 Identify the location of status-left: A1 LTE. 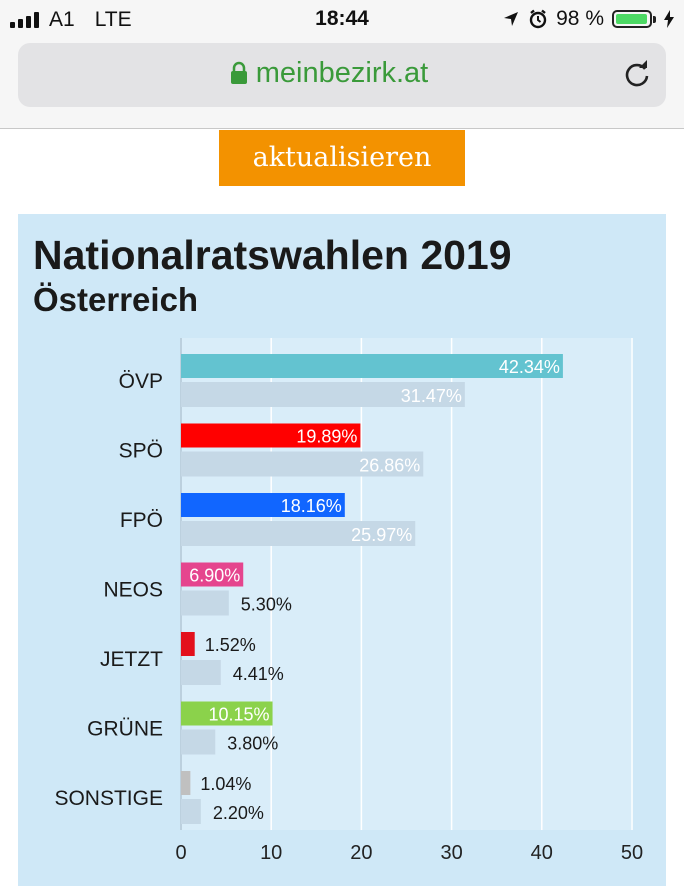
(71, 20).